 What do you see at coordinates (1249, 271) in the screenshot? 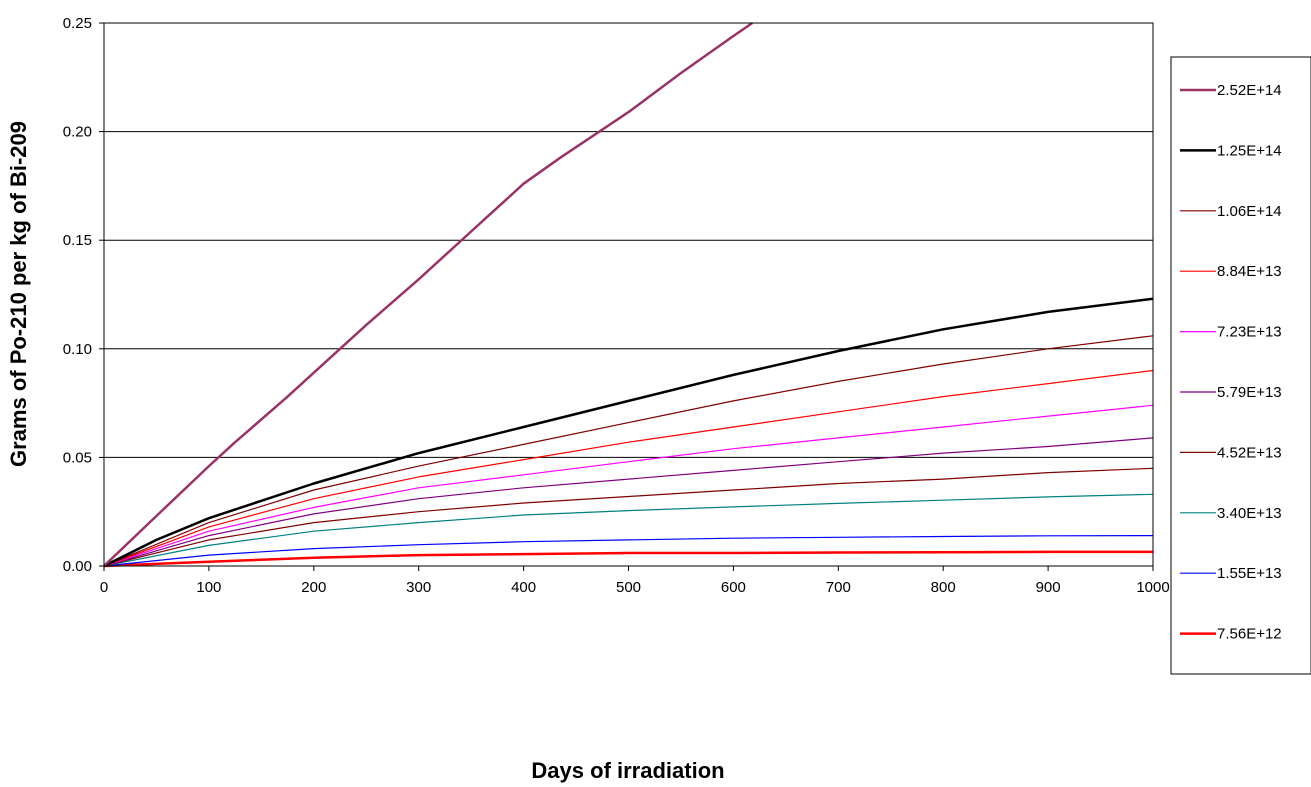
I see `legend-label: 8.84E+13` at bounding box center [1249, 271].